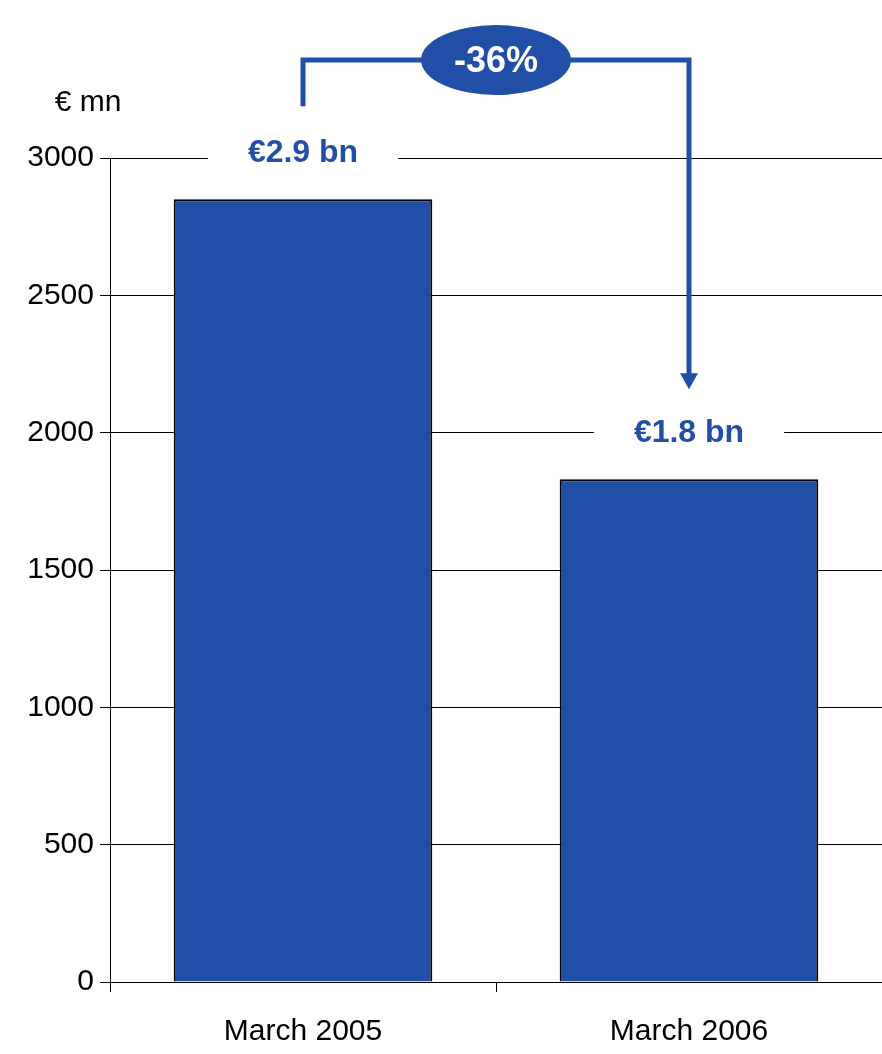 This screenshot has height=1054, width=882. What do you see at coordinates (60, 156) in the screenshot?
I see `y-tick-label: 3000` at bounding box center [60, 156].